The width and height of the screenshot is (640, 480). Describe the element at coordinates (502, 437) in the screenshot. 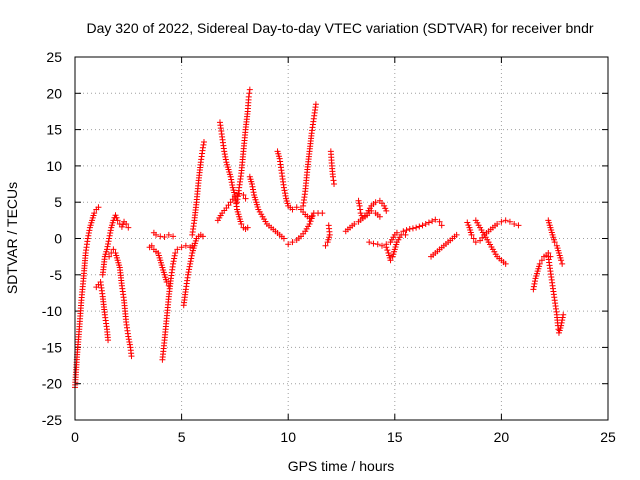

I see `x-tick-label: 20` at that location.